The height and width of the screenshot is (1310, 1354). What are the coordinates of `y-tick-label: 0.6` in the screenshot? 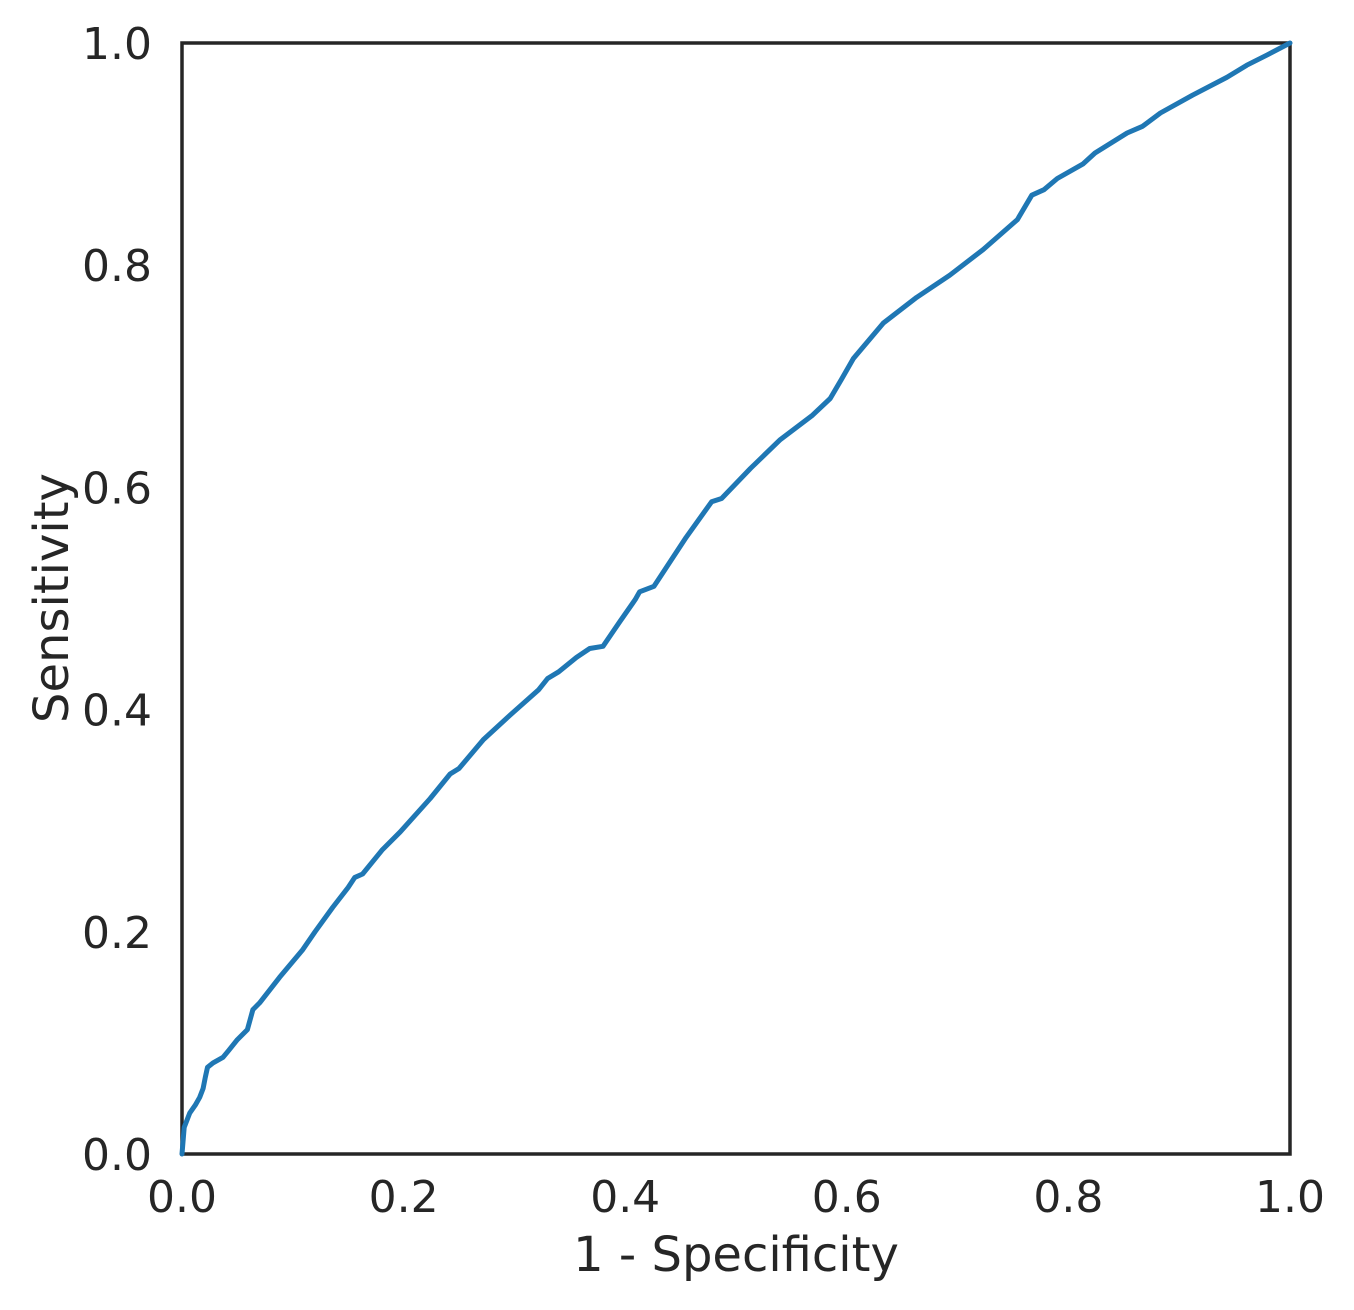 It's located at (117, 488).